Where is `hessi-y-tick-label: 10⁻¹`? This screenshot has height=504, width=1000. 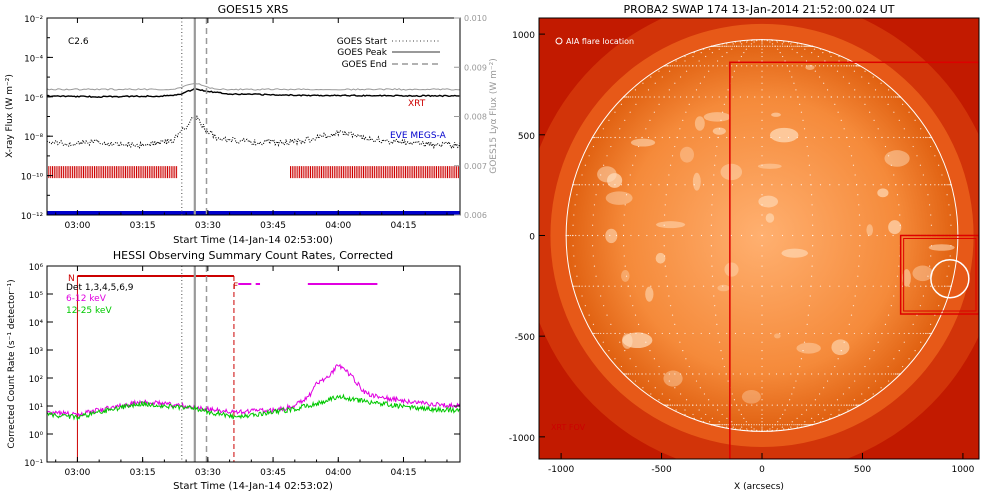
hessi-y-tick-label: 10⁻¹ is located at coordinates (33, 464).